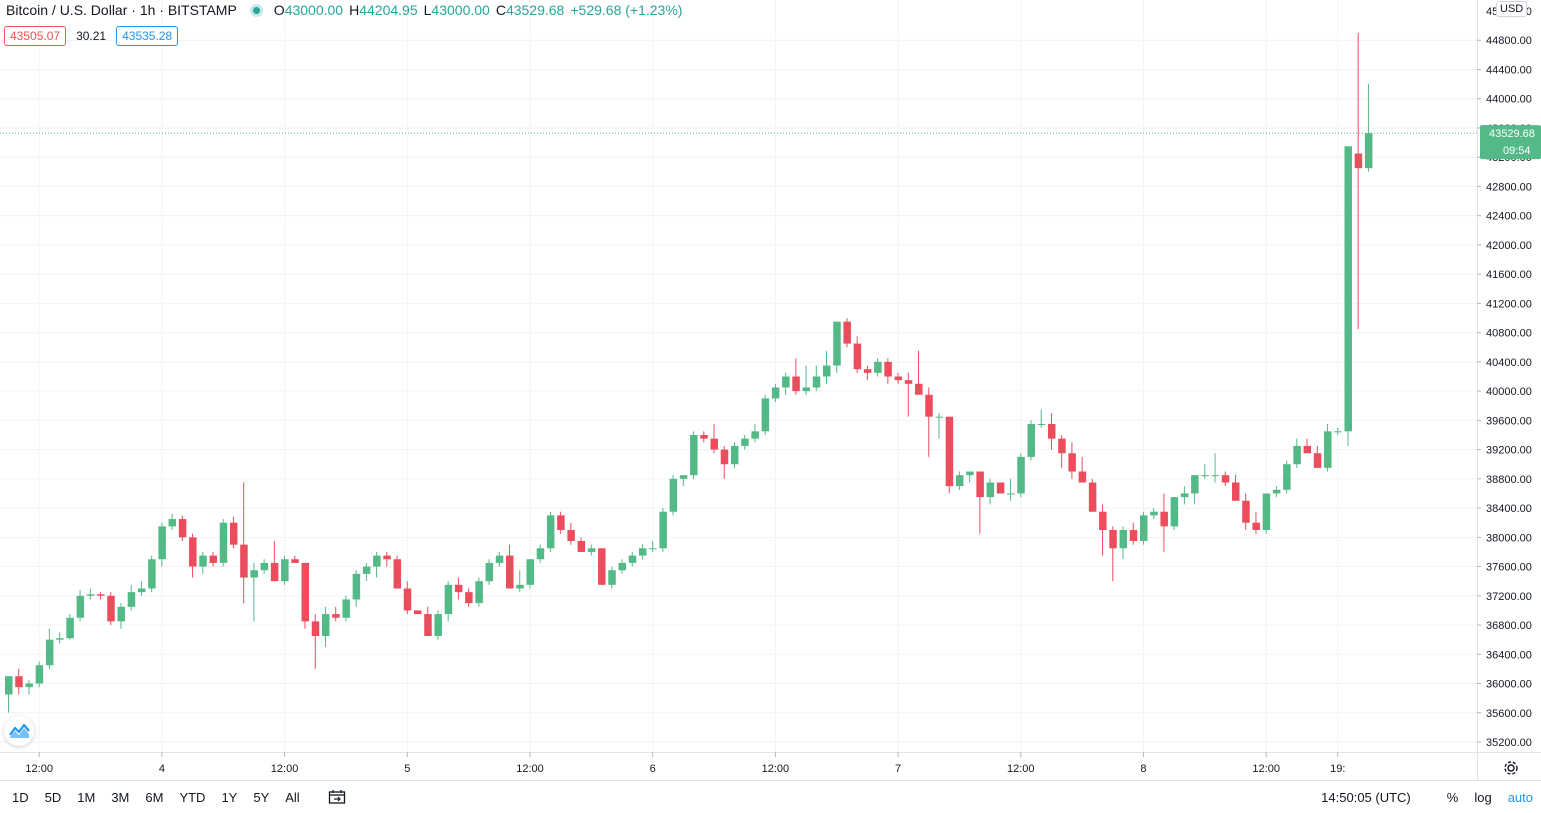 Image resolution: width=1541 pixels, height=813 pixels. What do you see at coordinates (20, 797) in the screenshot?
I see `timeframe-1d: 1D` at bounding box center [20, 797].